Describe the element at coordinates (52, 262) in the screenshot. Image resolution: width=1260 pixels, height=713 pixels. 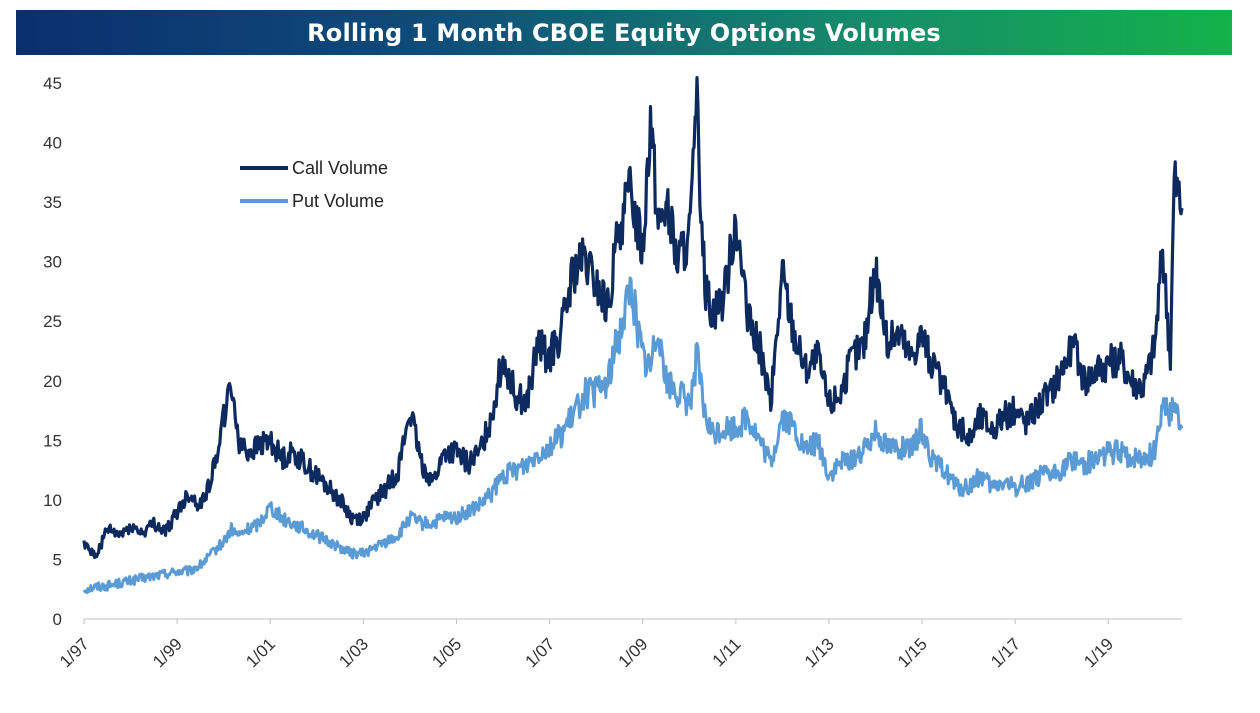
I see `y-tick-label: 30` at that location.